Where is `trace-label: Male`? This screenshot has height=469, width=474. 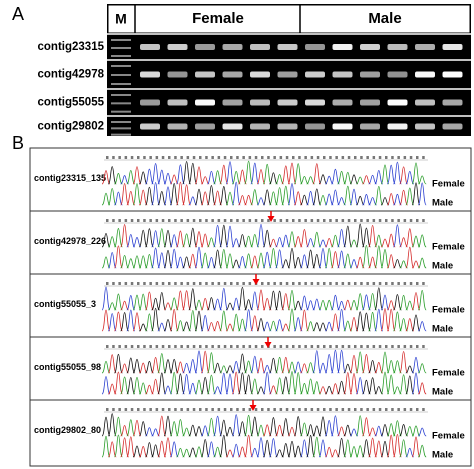
trace-label: Male is located at coordinates (442, 203).